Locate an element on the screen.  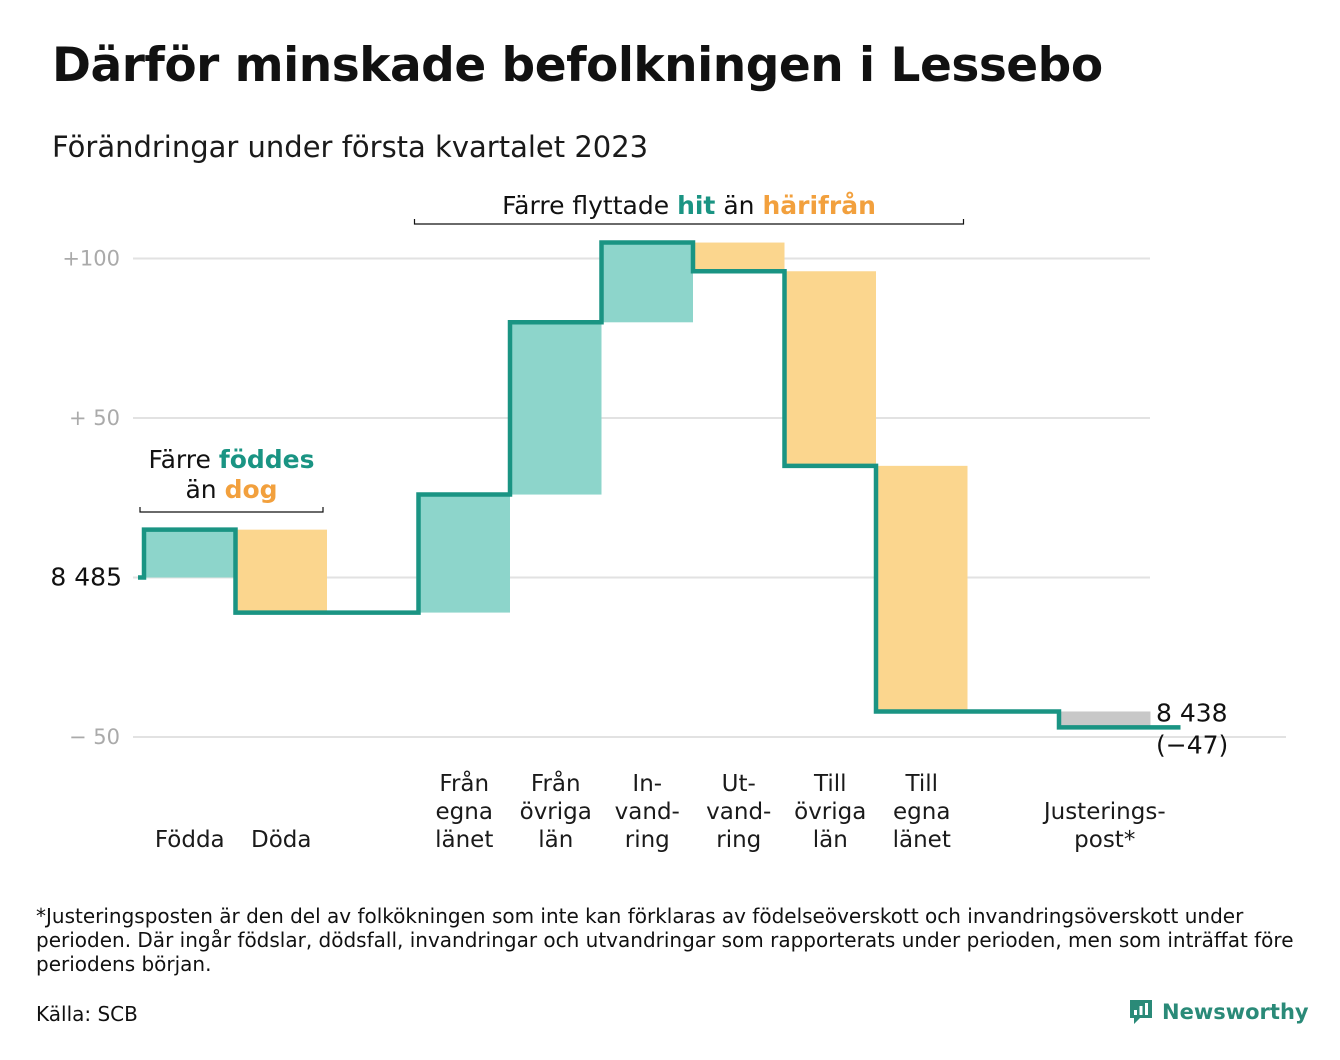
category-label: Från övriga län is located at coordinates (556, 811).